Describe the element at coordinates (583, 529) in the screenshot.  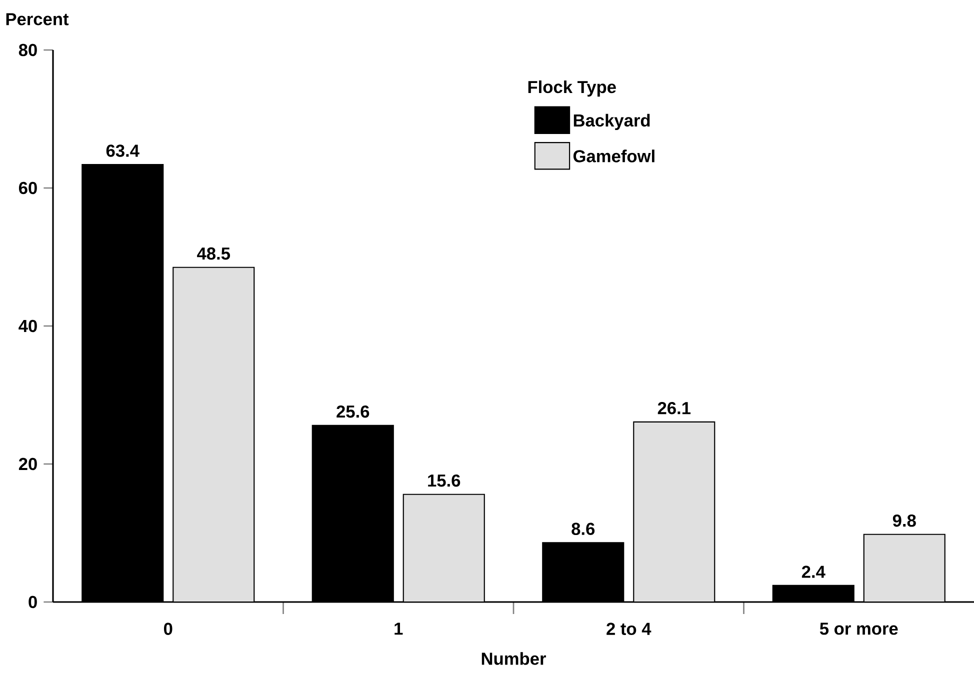
I see `data-label: 8.6` at that location.